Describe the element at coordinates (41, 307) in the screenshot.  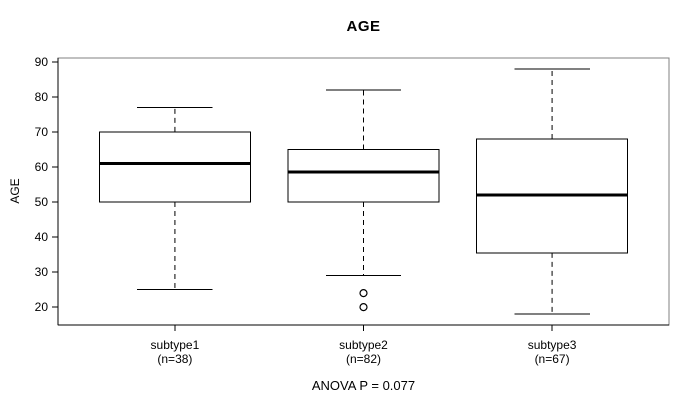
I see `y-tick-label: 20` at that location.